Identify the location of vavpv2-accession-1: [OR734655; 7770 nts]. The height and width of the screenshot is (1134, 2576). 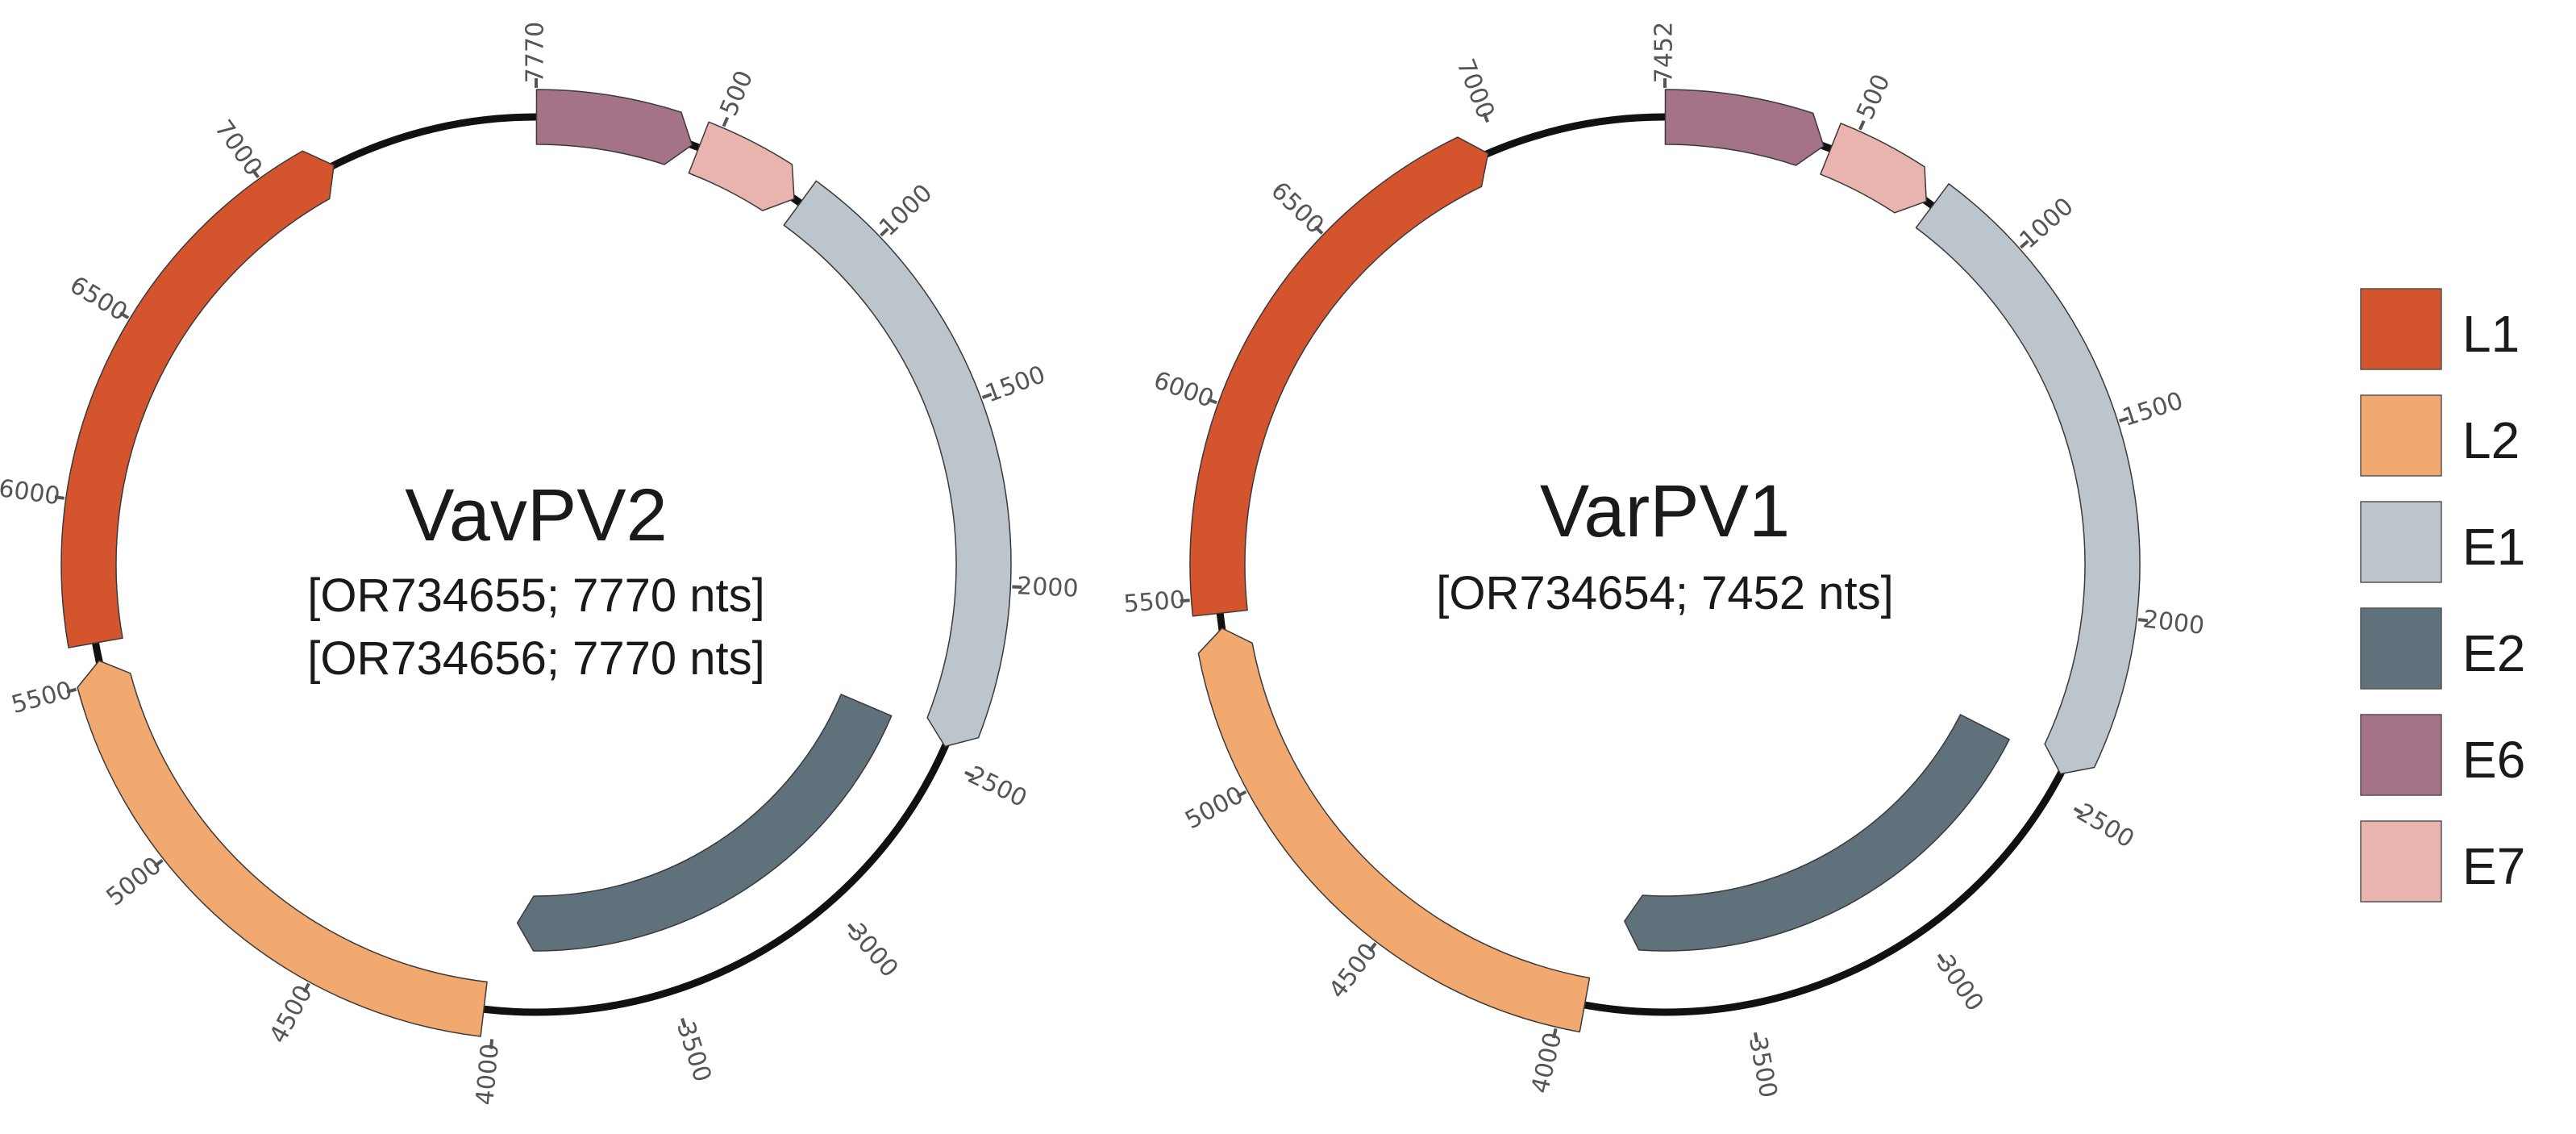
(536, 595).